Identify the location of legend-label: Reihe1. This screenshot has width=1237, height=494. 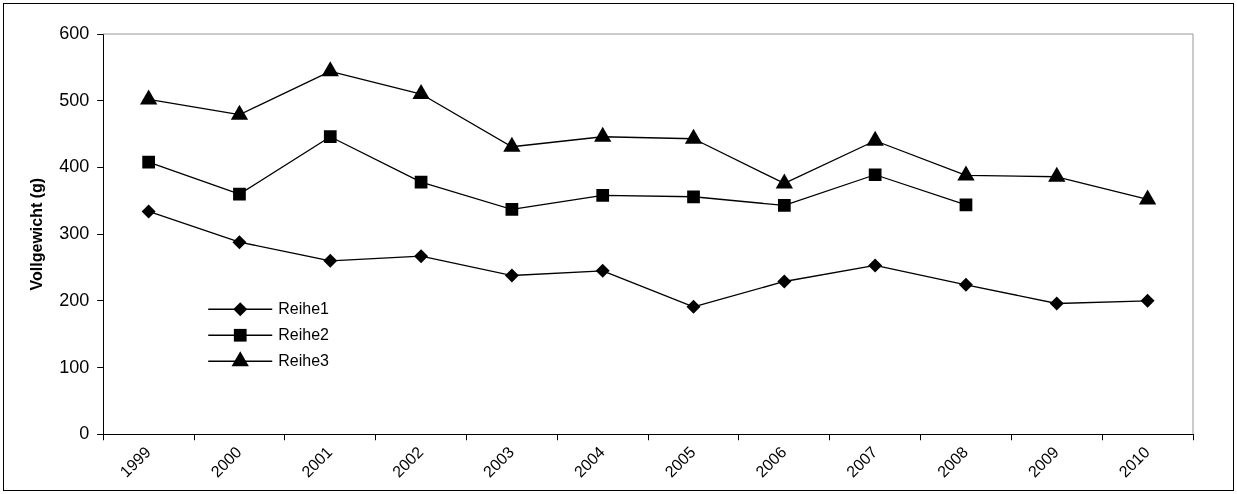
(304, 308).